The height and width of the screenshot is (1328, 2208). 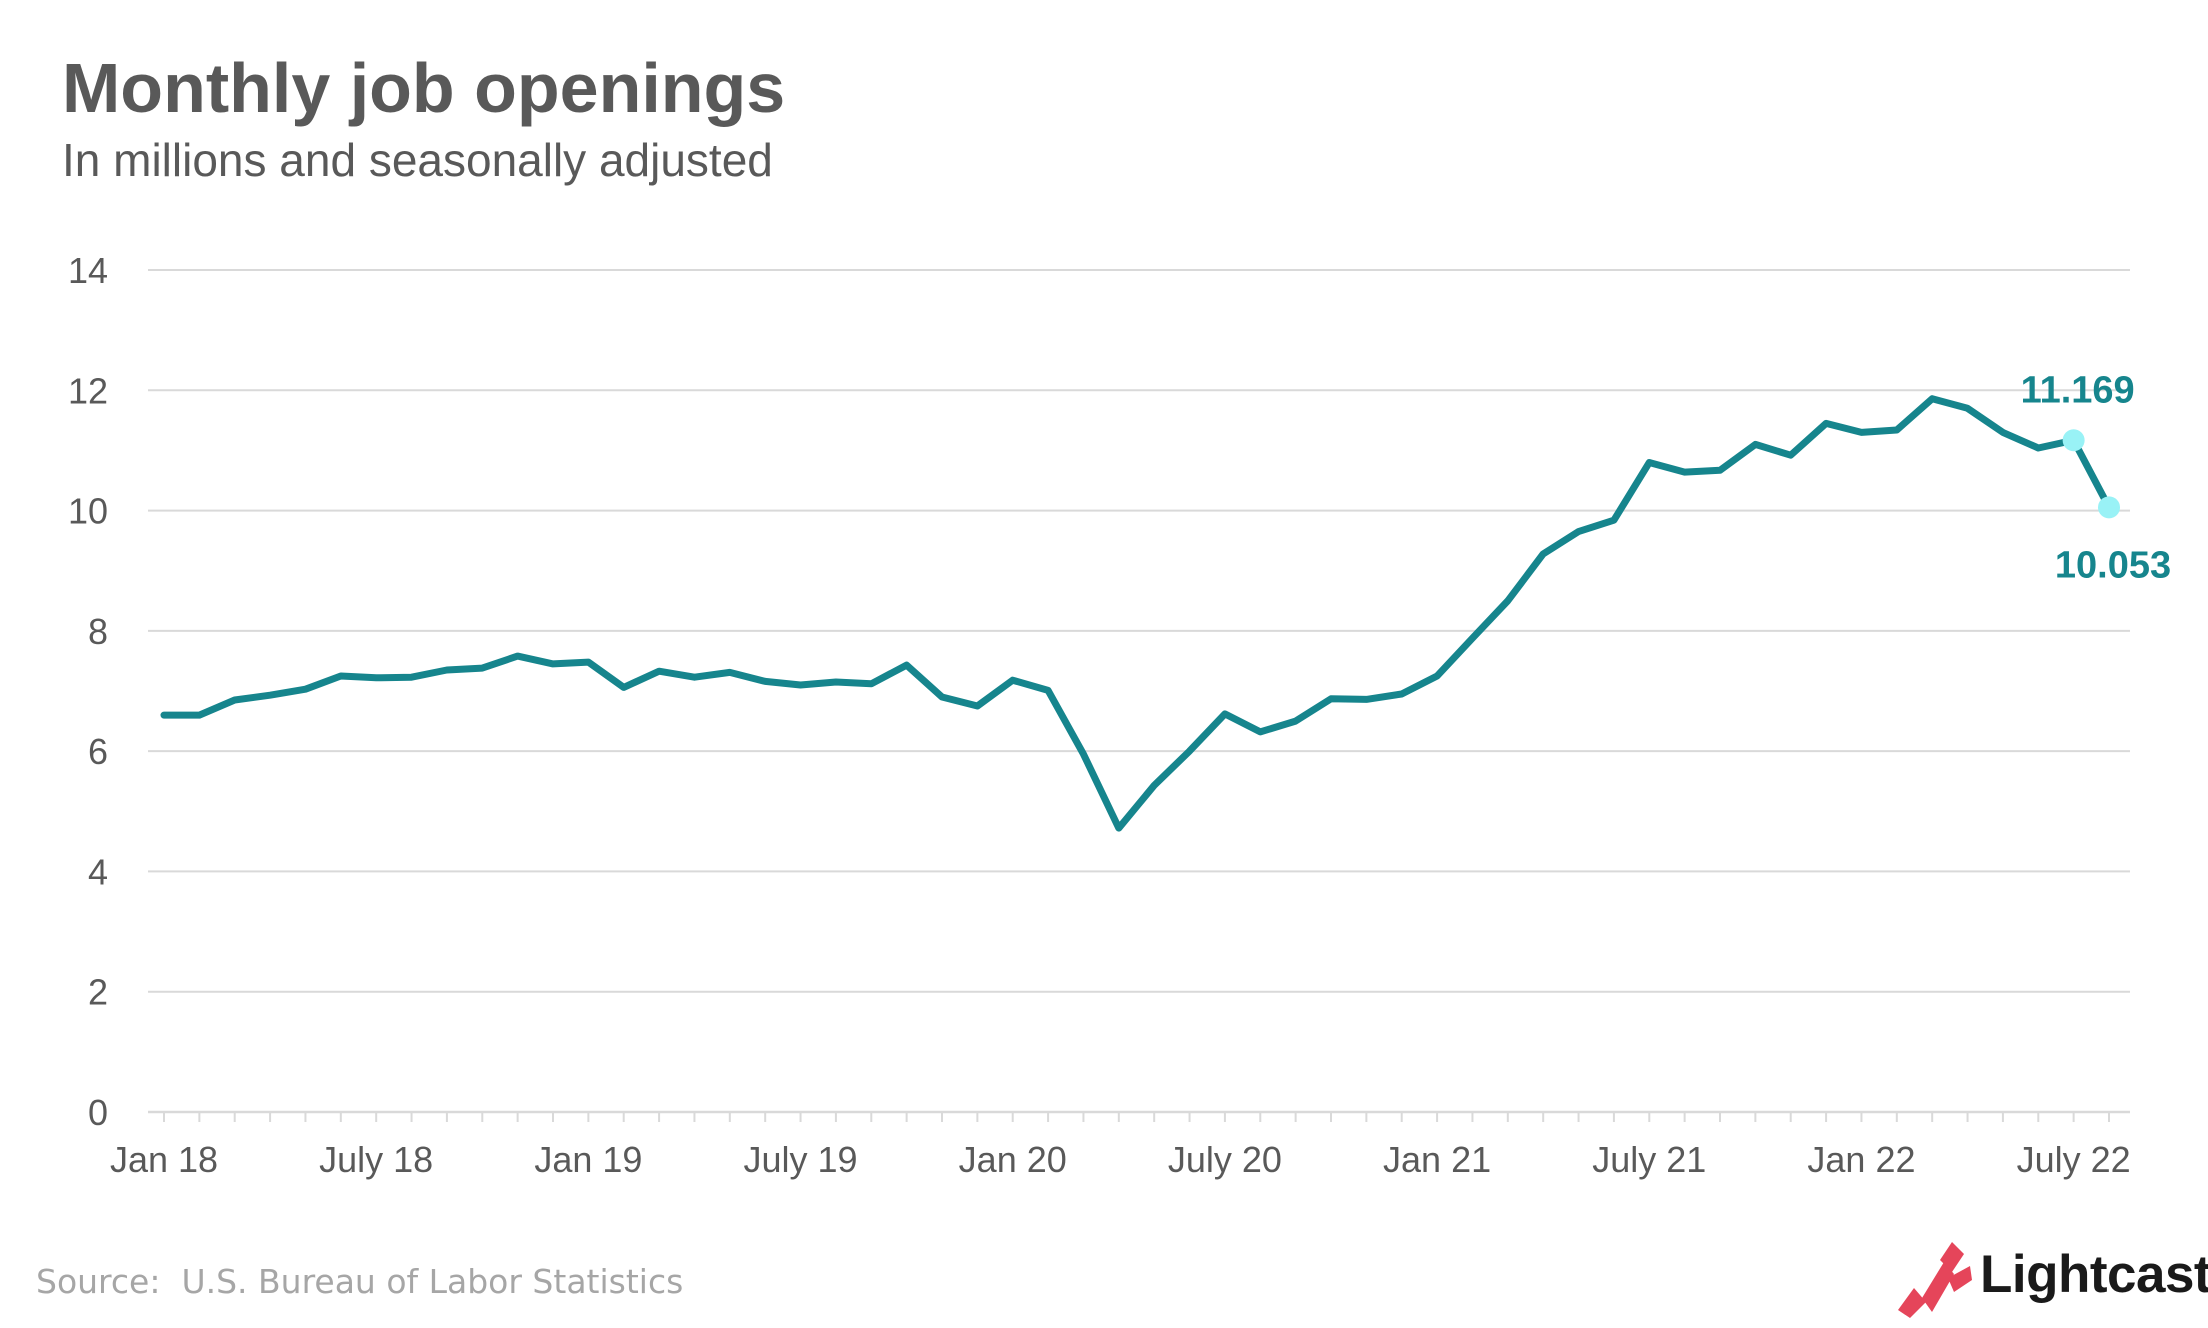 What do you see at coordinates (88, 390) in the screenshot?
I see `y-tick-label: 12` at bounding box center [88, 390].